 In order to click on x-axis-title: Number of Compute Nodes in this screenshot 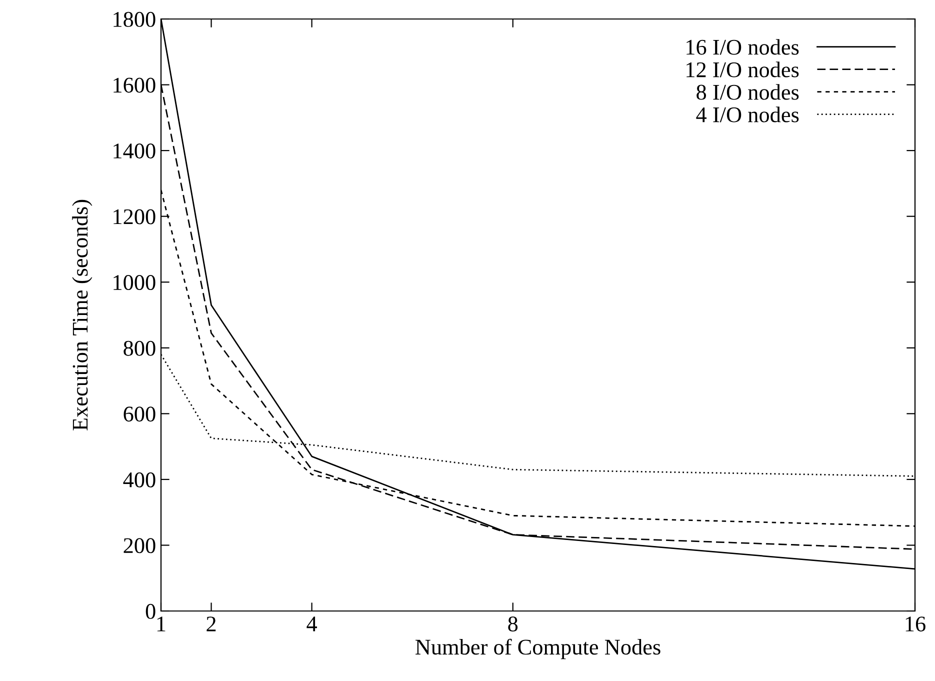, I will do `click(538, 649)`.